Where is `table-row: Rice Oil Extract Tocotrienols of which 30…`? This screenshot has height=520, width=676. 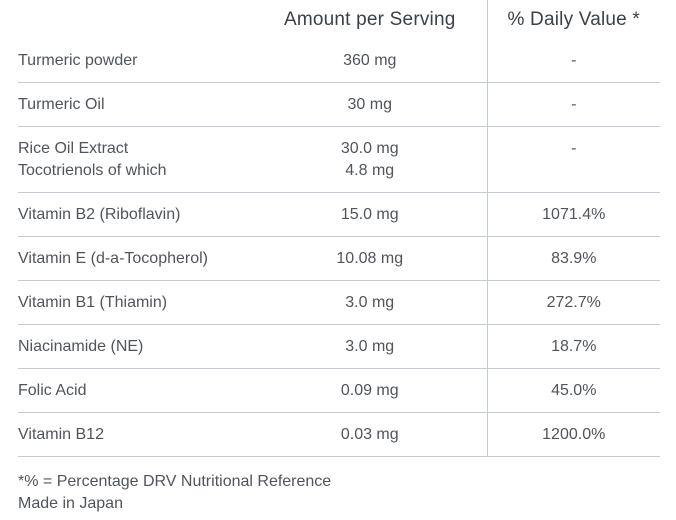 table-row: Rice Oil Extract Tocotrienols of which 30… is located at coordinates (339, 159).